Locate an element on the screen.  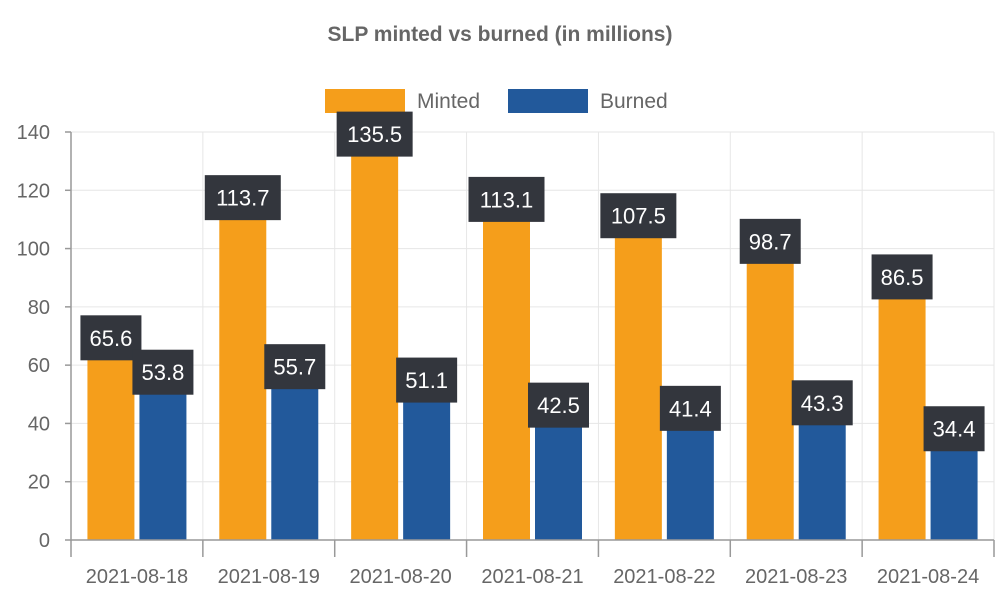
legend-label-minted: Minted is located at coordinates (448, 101).